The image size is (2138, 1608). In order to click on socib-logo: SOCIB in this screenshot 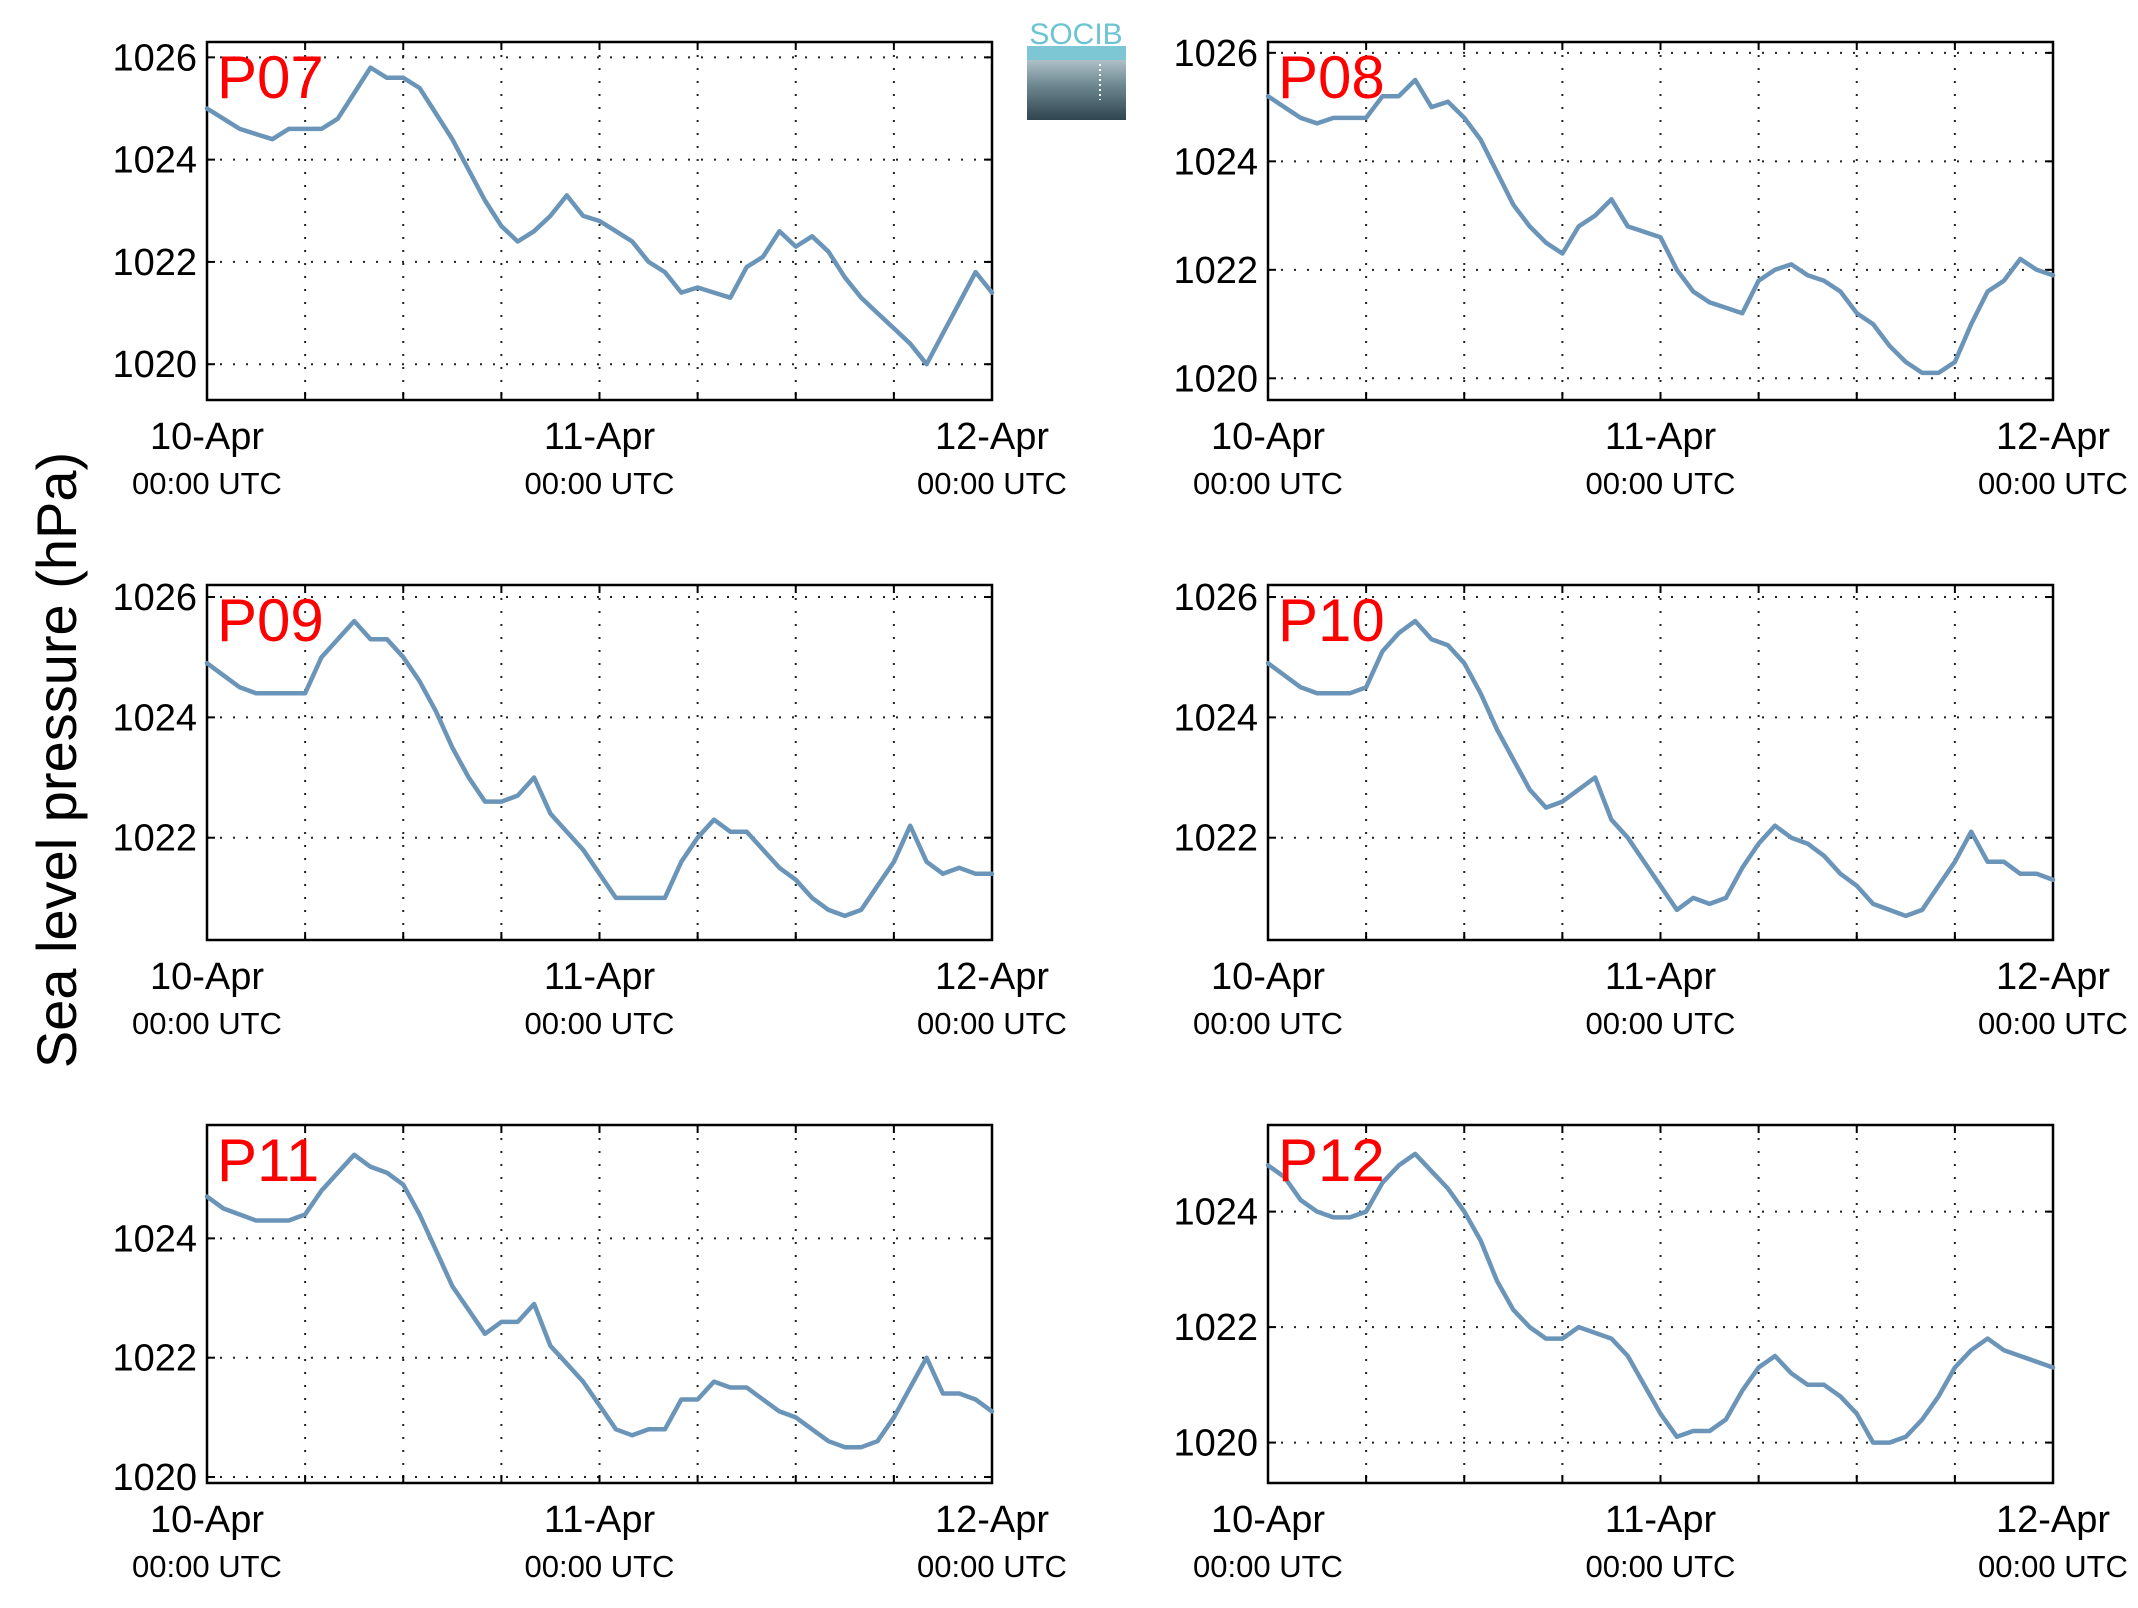, I will do `click(1076, 69)`.